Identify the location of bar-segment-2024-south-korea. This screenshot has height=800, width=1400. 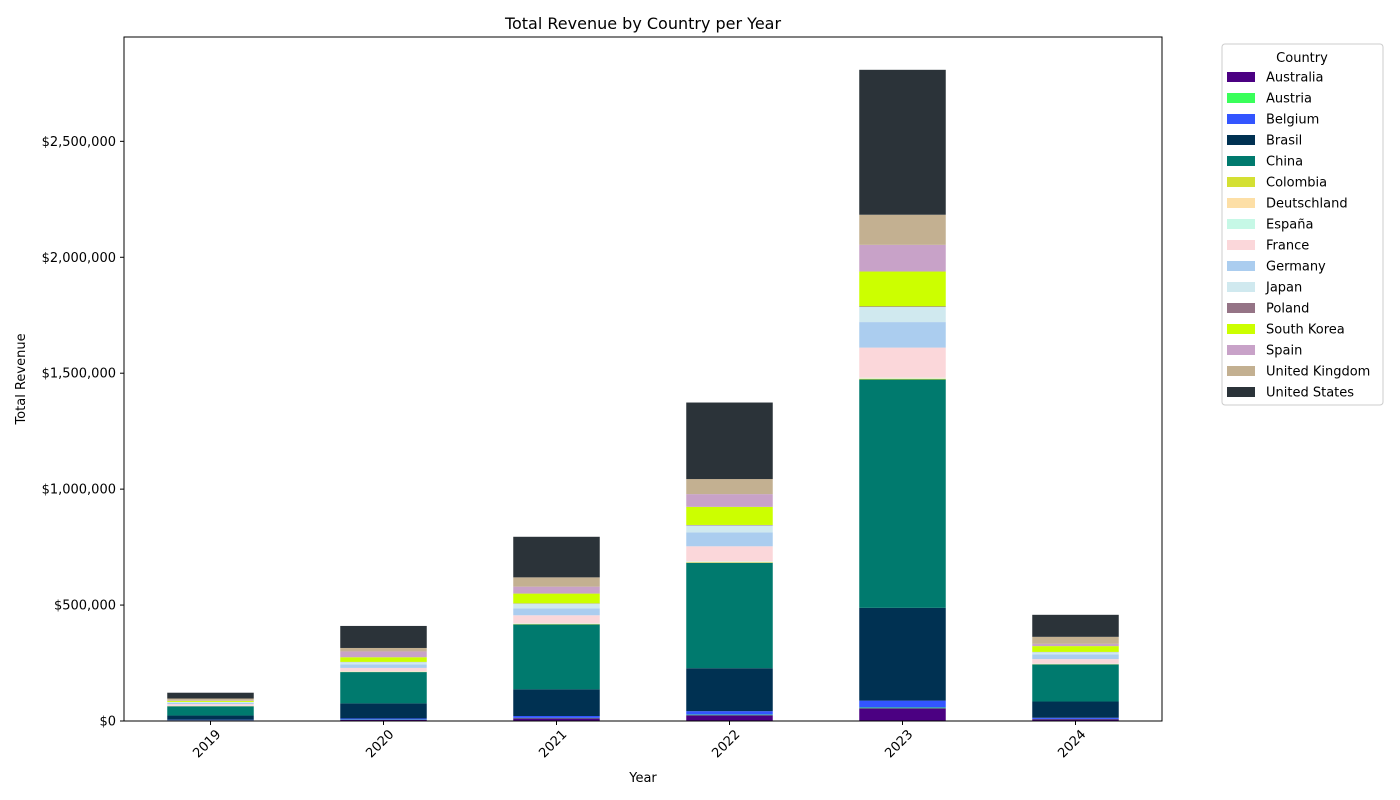
(1075, 649).